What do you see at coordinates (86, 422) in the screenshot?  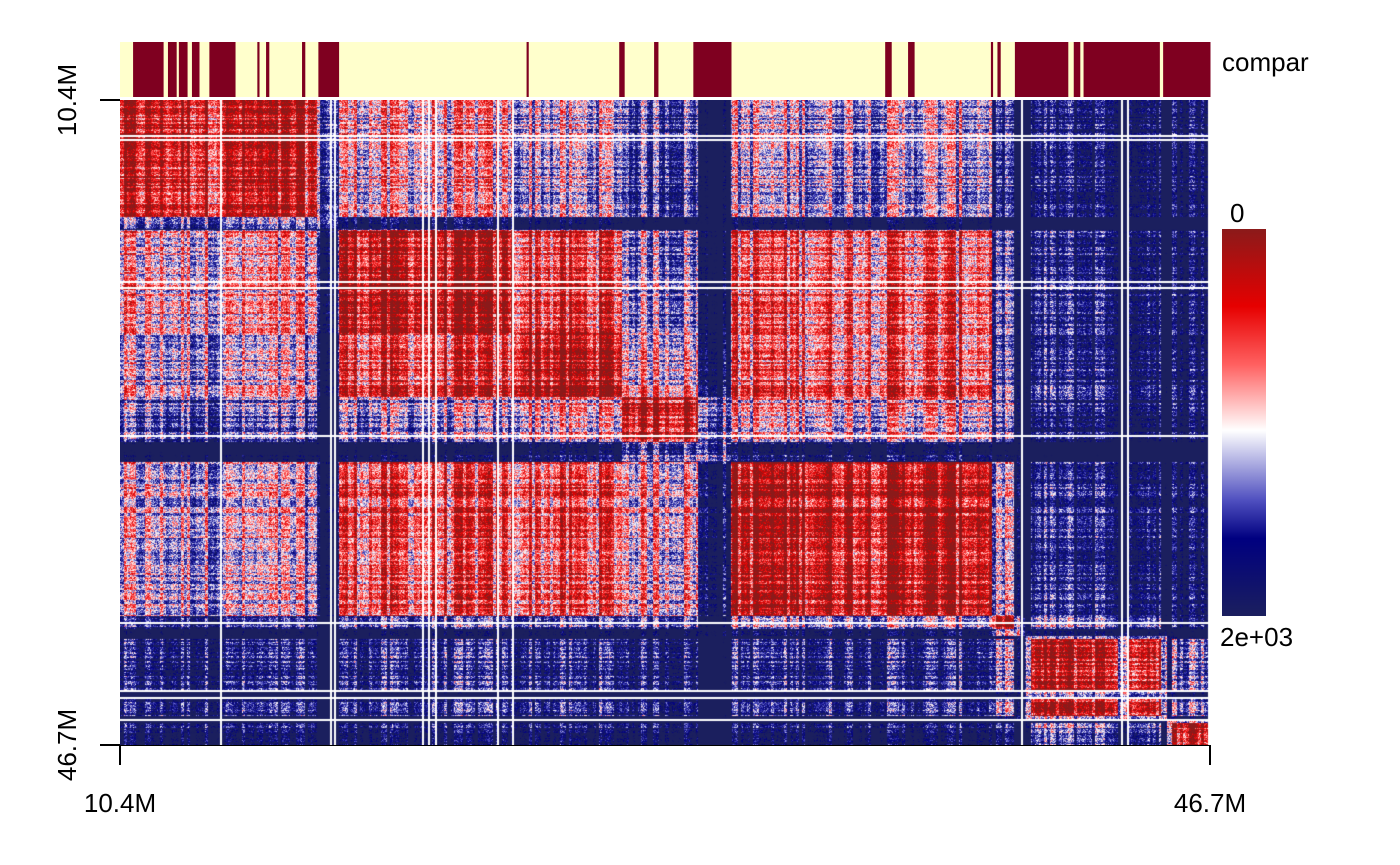 I see `y-axis: 10.4M 46.7M` at bounding box center [86, 422].